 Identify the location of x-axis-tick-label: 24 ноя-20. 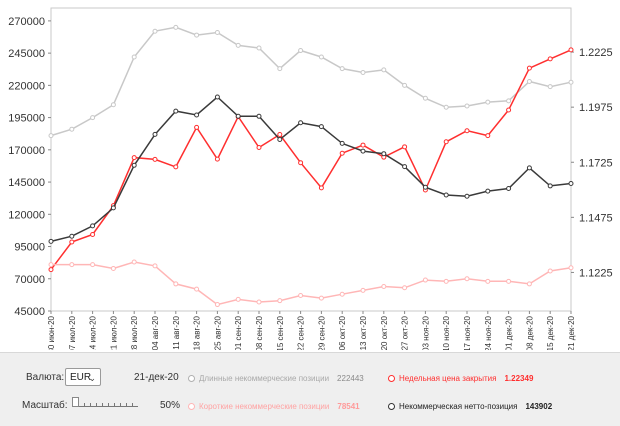
(488, 332).